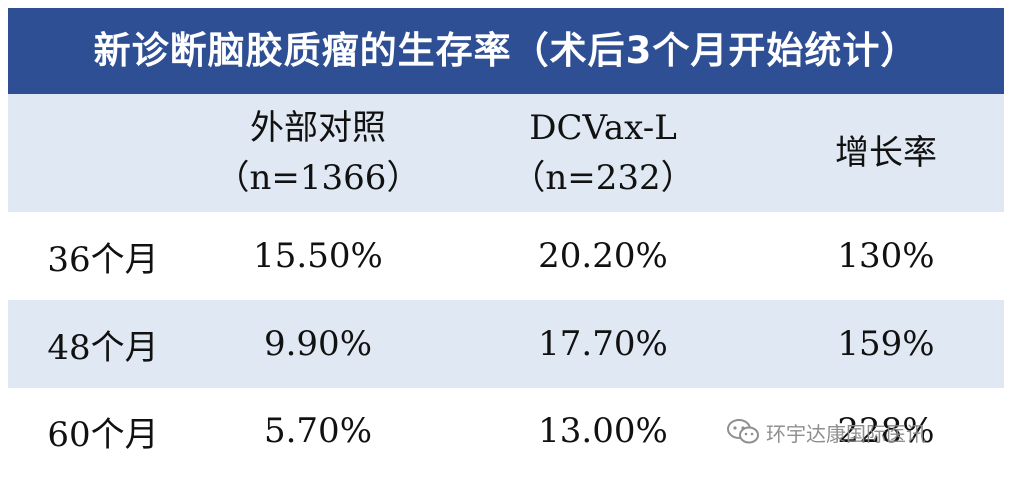 This screenshot has width=1012, height=480. I want to click on header-external-control: 外部对照 （n=1366）, so click(318, 153).